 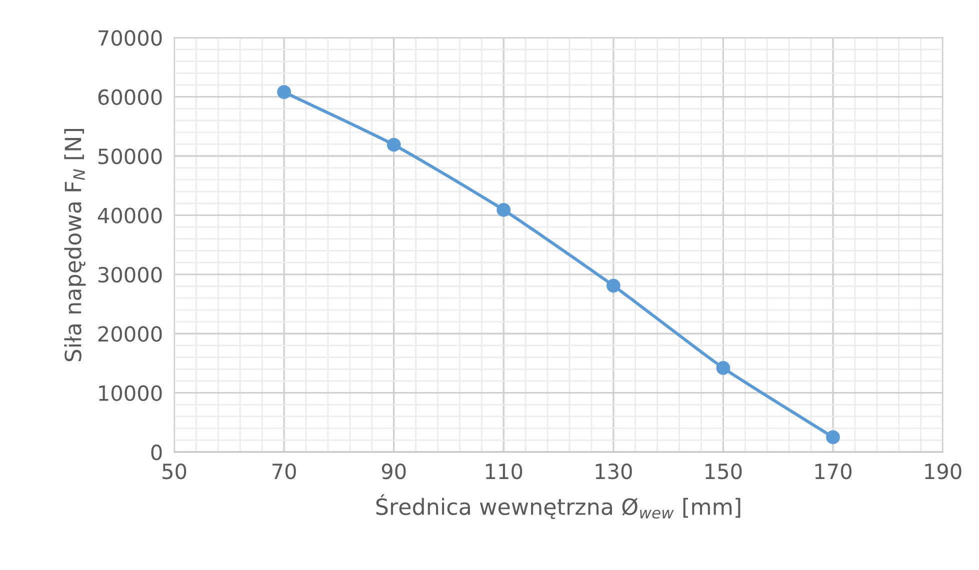 What do you see at coordinates (724, 471) in the screenshot?
I see `x-tick-label: 150` at bounding box center [724, 471].